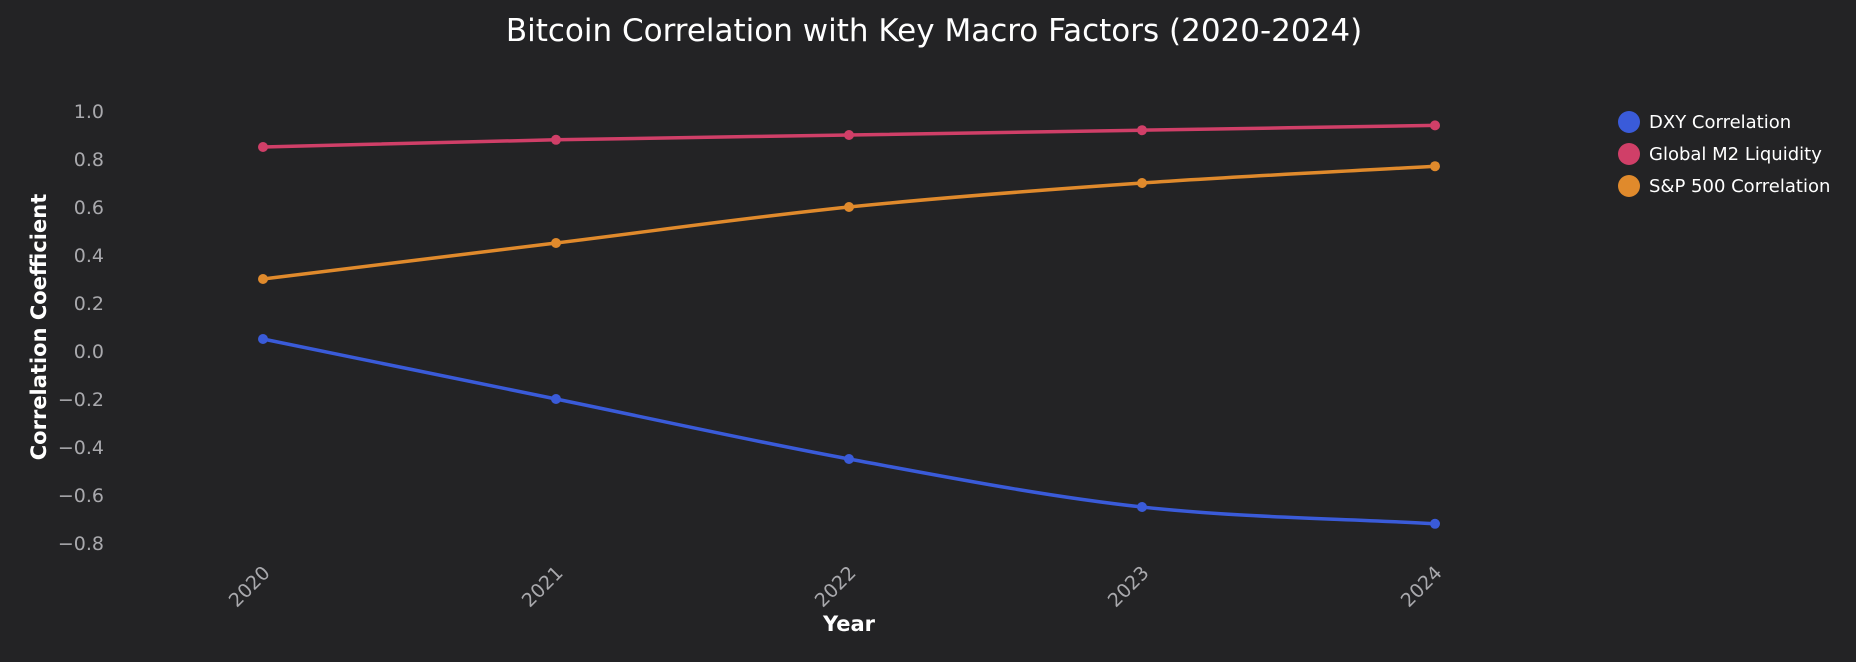 This screenshot has height=662, width=1856. What do you see at coordinates (89, 256) in the screenshot?
I see `y-tick-label: 0.4` at bounding box center [89, 256].